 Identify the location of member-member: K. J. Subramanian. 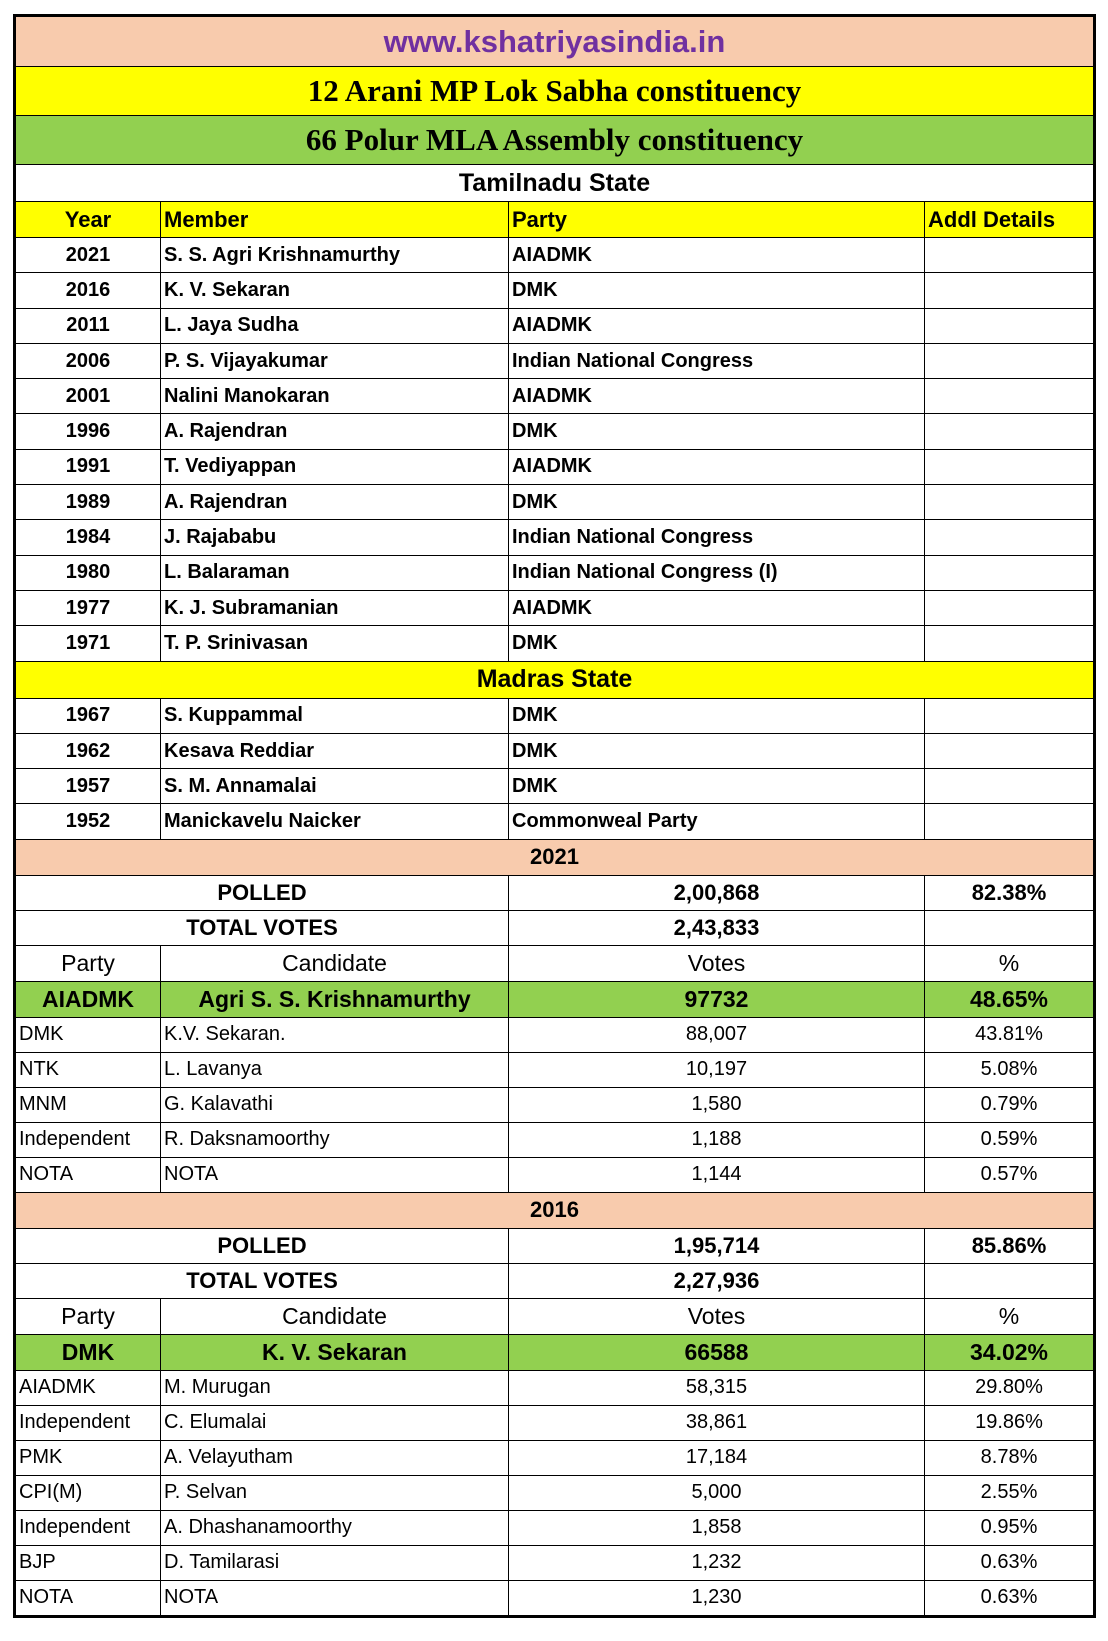
(334, 608).